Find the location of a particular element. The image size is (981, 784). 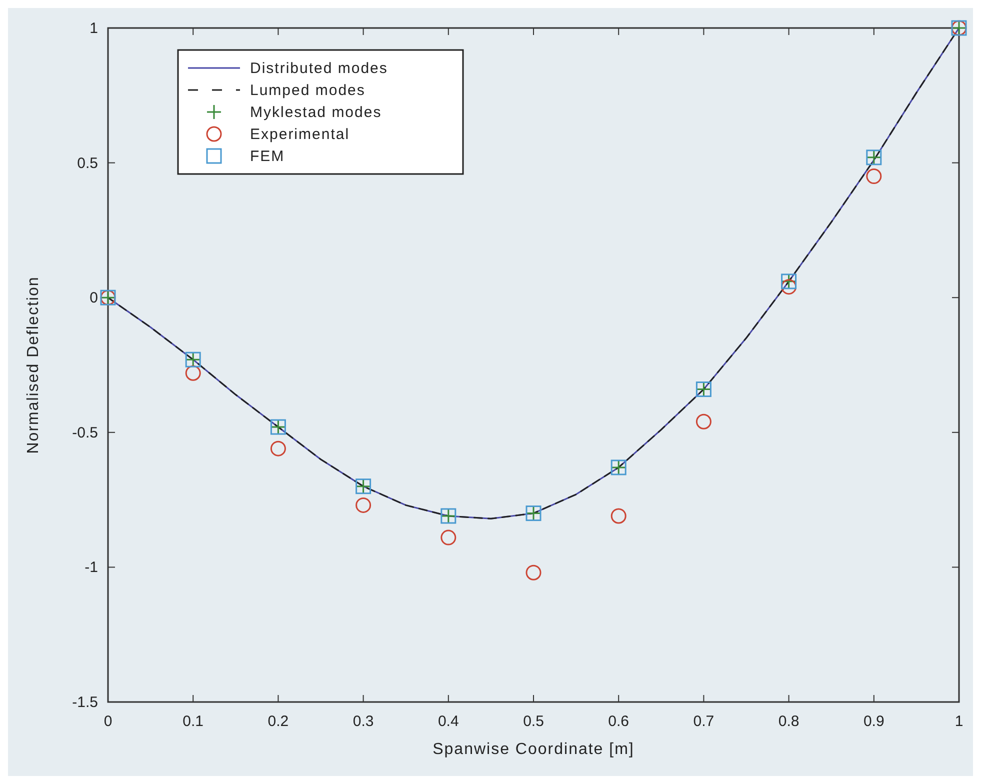

y-tick-label: -0.5 is located at coordinates (85, 433).